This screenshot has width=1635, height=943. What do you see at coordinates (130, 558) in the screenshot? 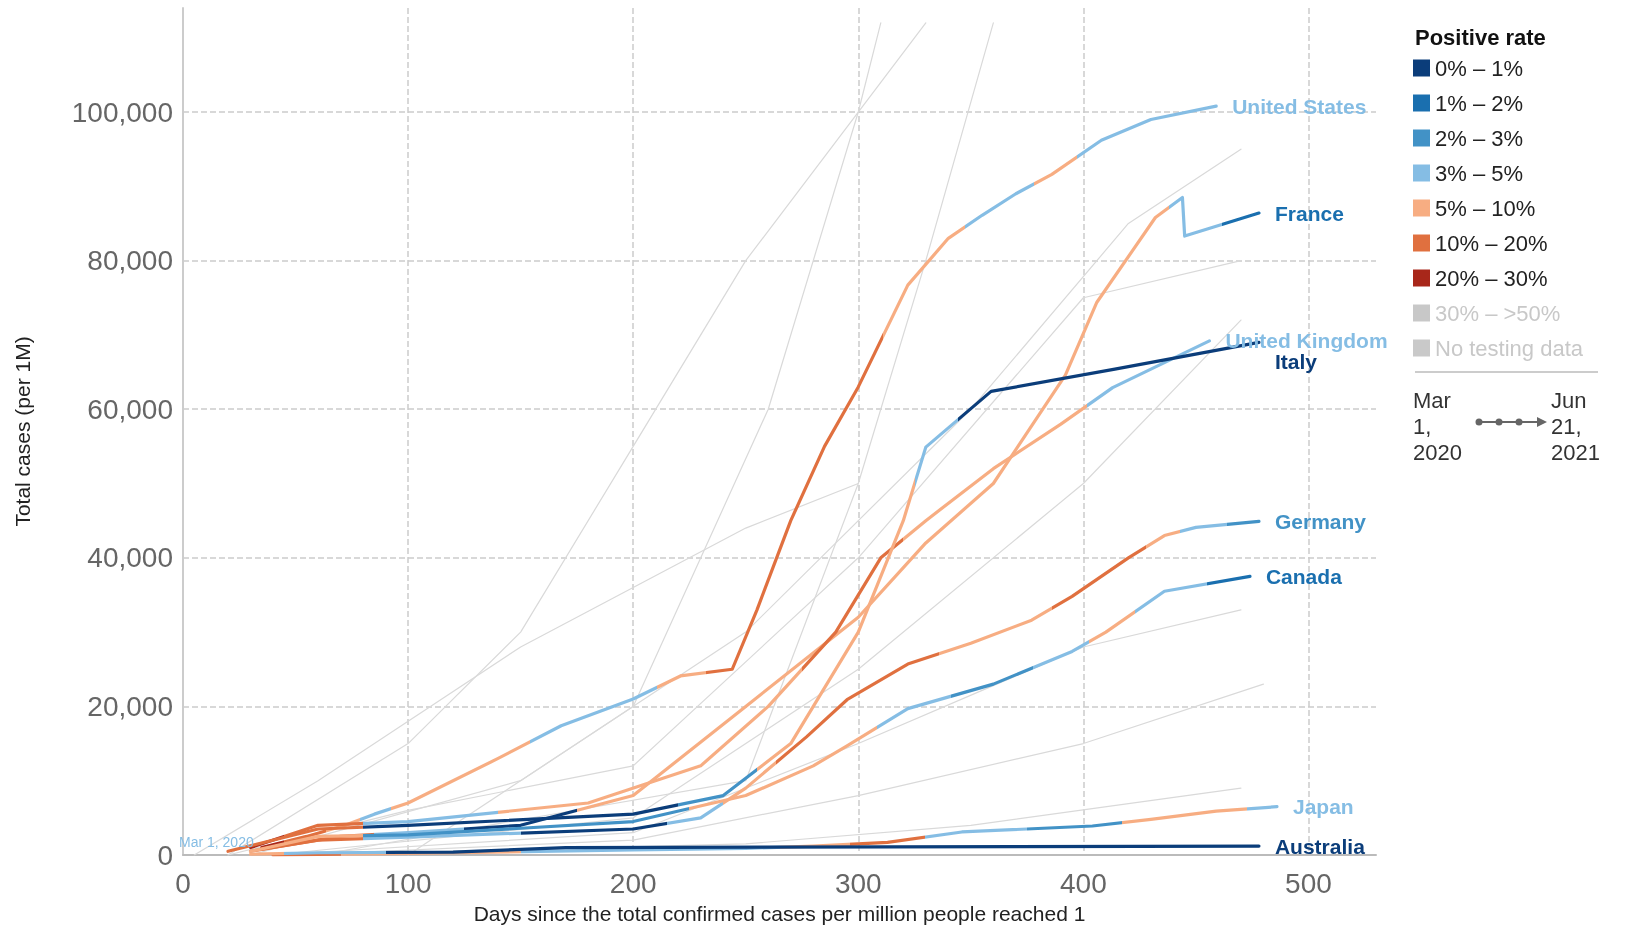
I see `y-tick-label: 40,000` at bounding box center [130, 558].